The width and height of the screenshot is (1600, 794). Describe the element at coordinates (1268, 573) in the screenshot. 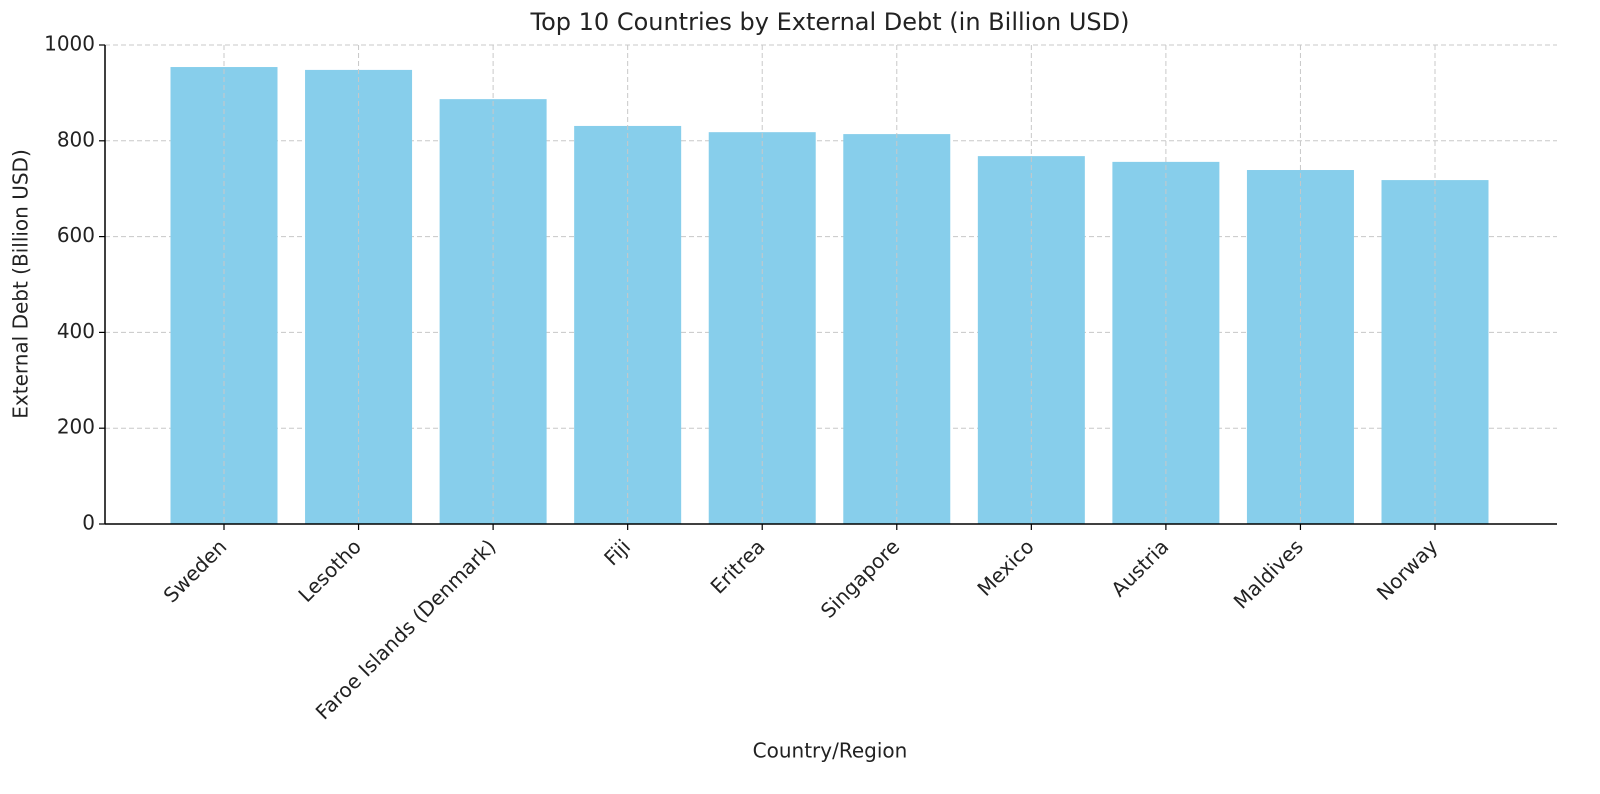

I see `x-tick-label: Maldives` at that location.